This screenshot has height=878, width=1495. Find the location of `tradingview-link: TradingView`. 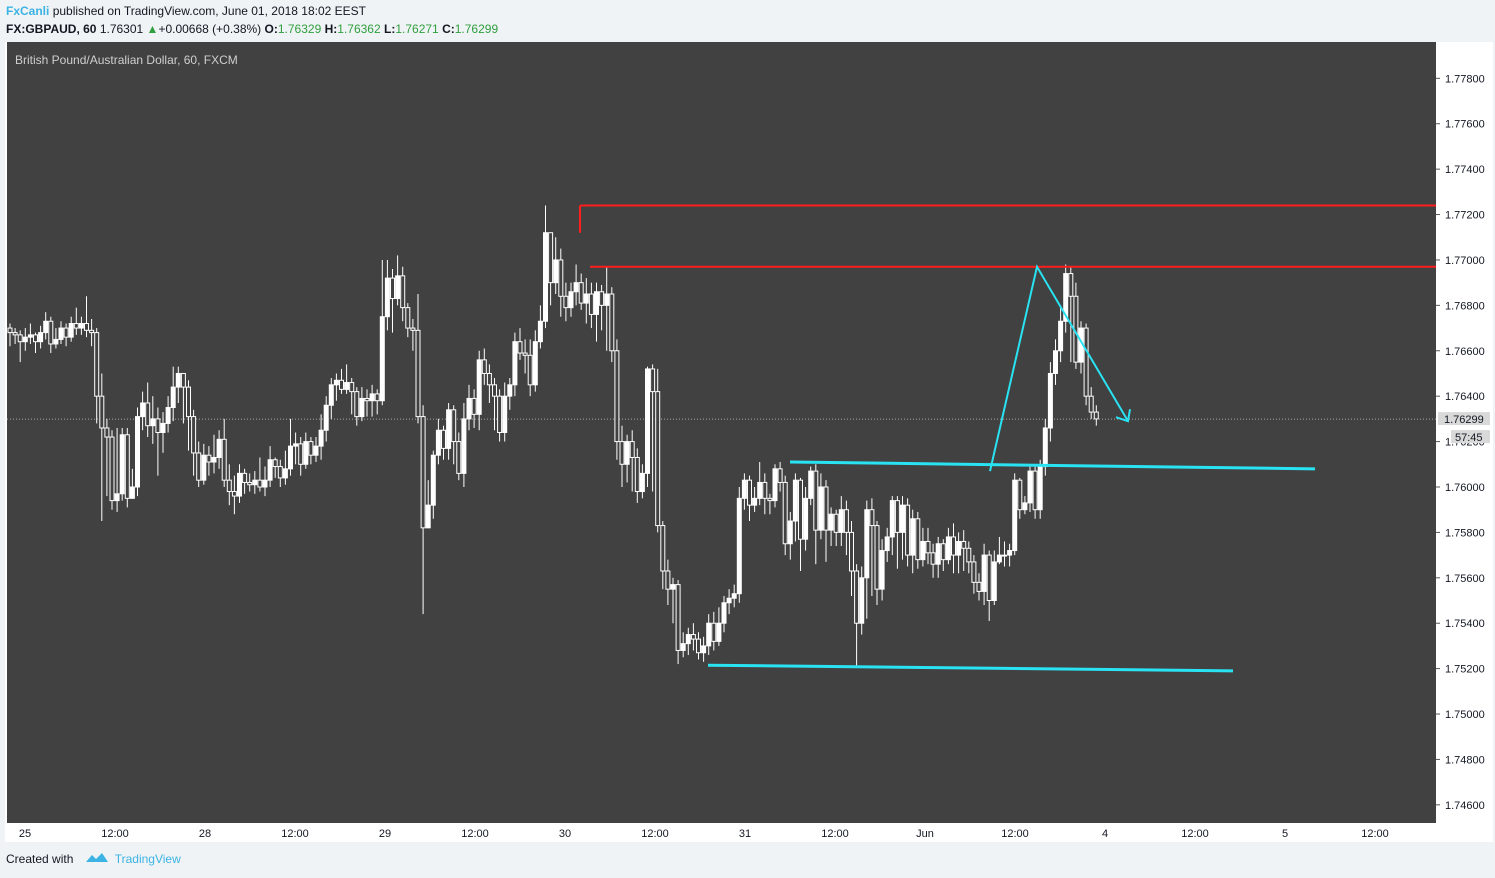

tradingview-link: TradingView is located at coordinates (147, 859).